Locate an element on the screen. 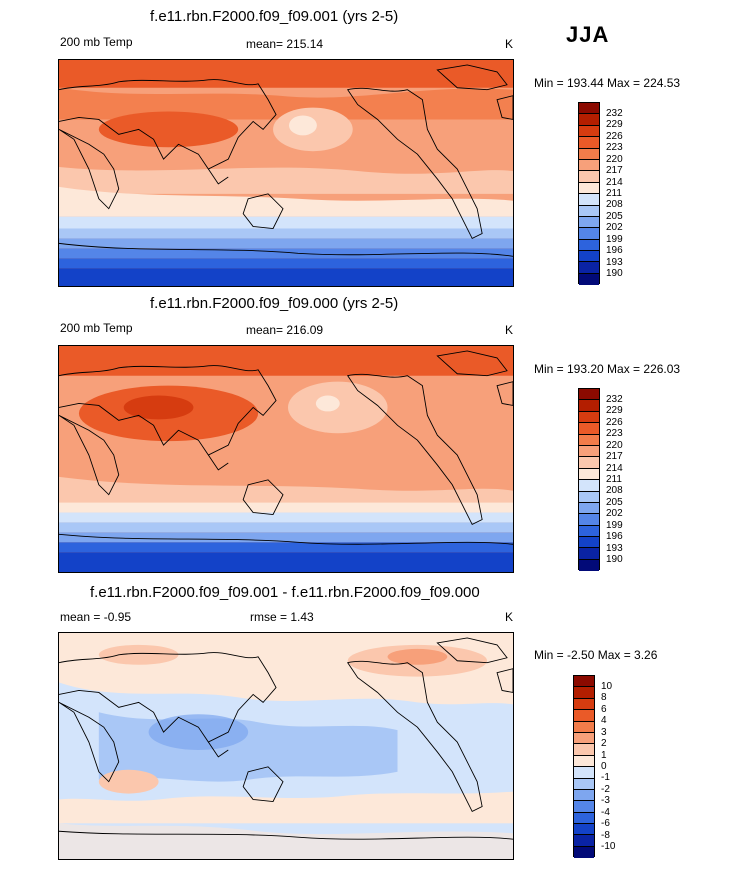 This screenshot has width=733, height=872. panel-3-colorbar is located at coordinates (584, 767).